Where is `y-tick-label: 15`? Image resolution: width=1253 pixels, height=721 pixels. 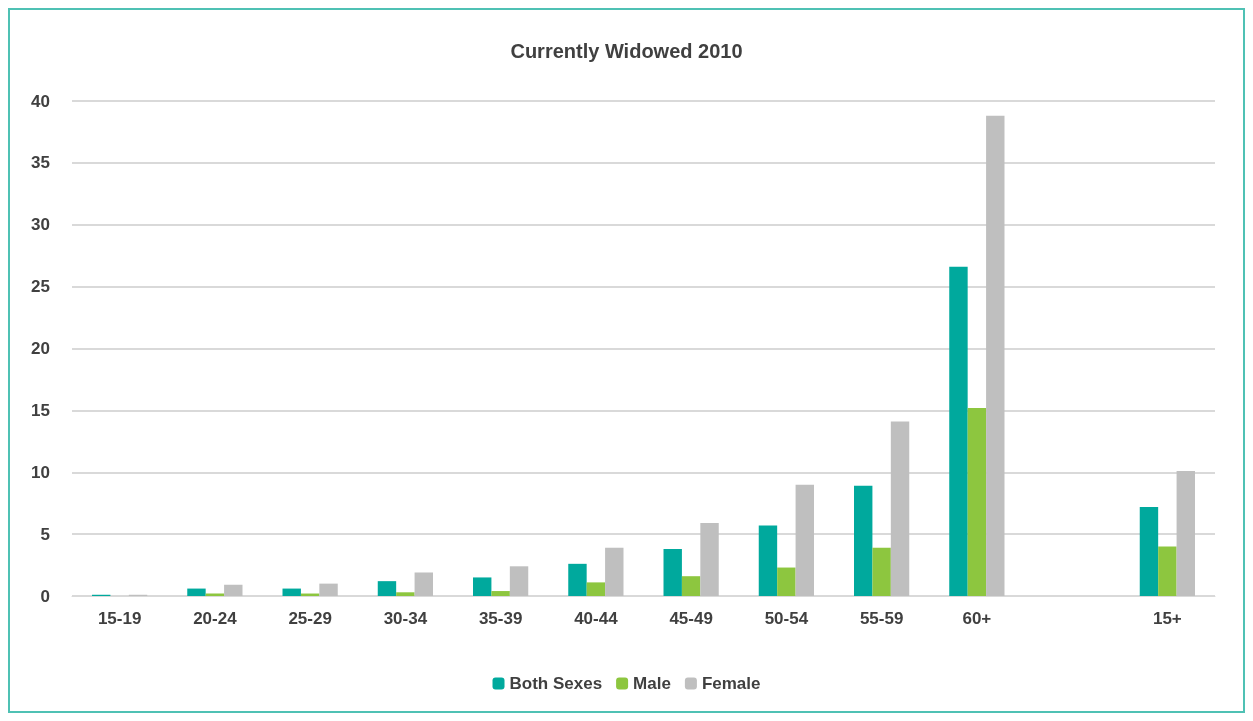 y-tick-label: 15 is located at coordinates (40, 410).